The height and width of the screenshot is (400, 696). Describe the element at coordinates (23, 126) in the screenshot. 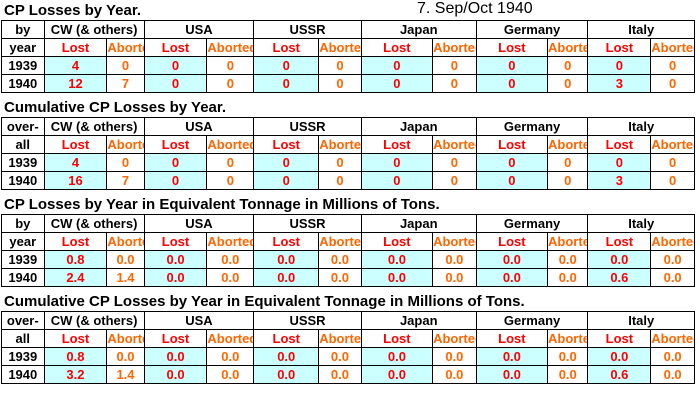

I see `row-label-top: over-` at that location.